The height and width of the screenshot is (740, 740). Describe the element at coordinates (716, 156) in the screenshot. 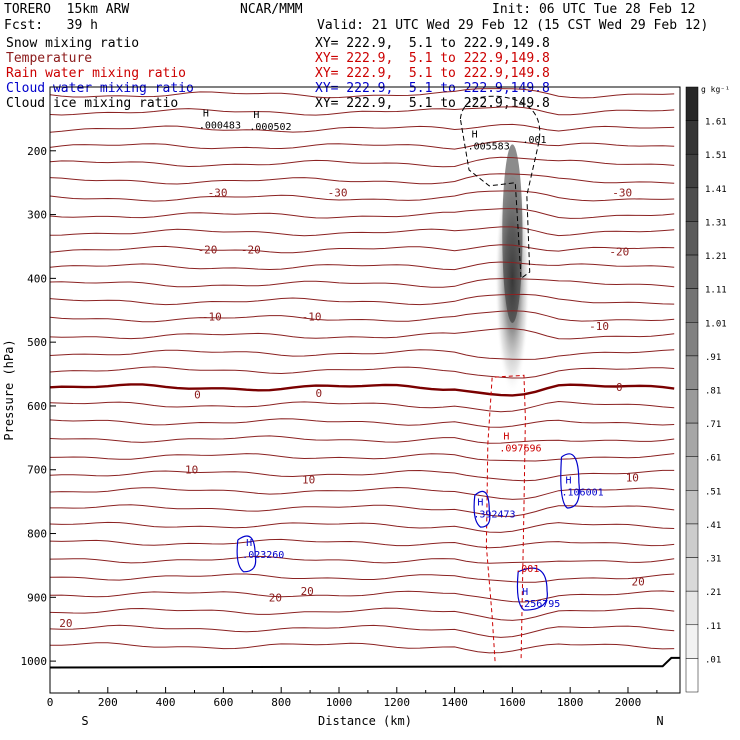

I see `colorbar-label: 1.51` at that location.